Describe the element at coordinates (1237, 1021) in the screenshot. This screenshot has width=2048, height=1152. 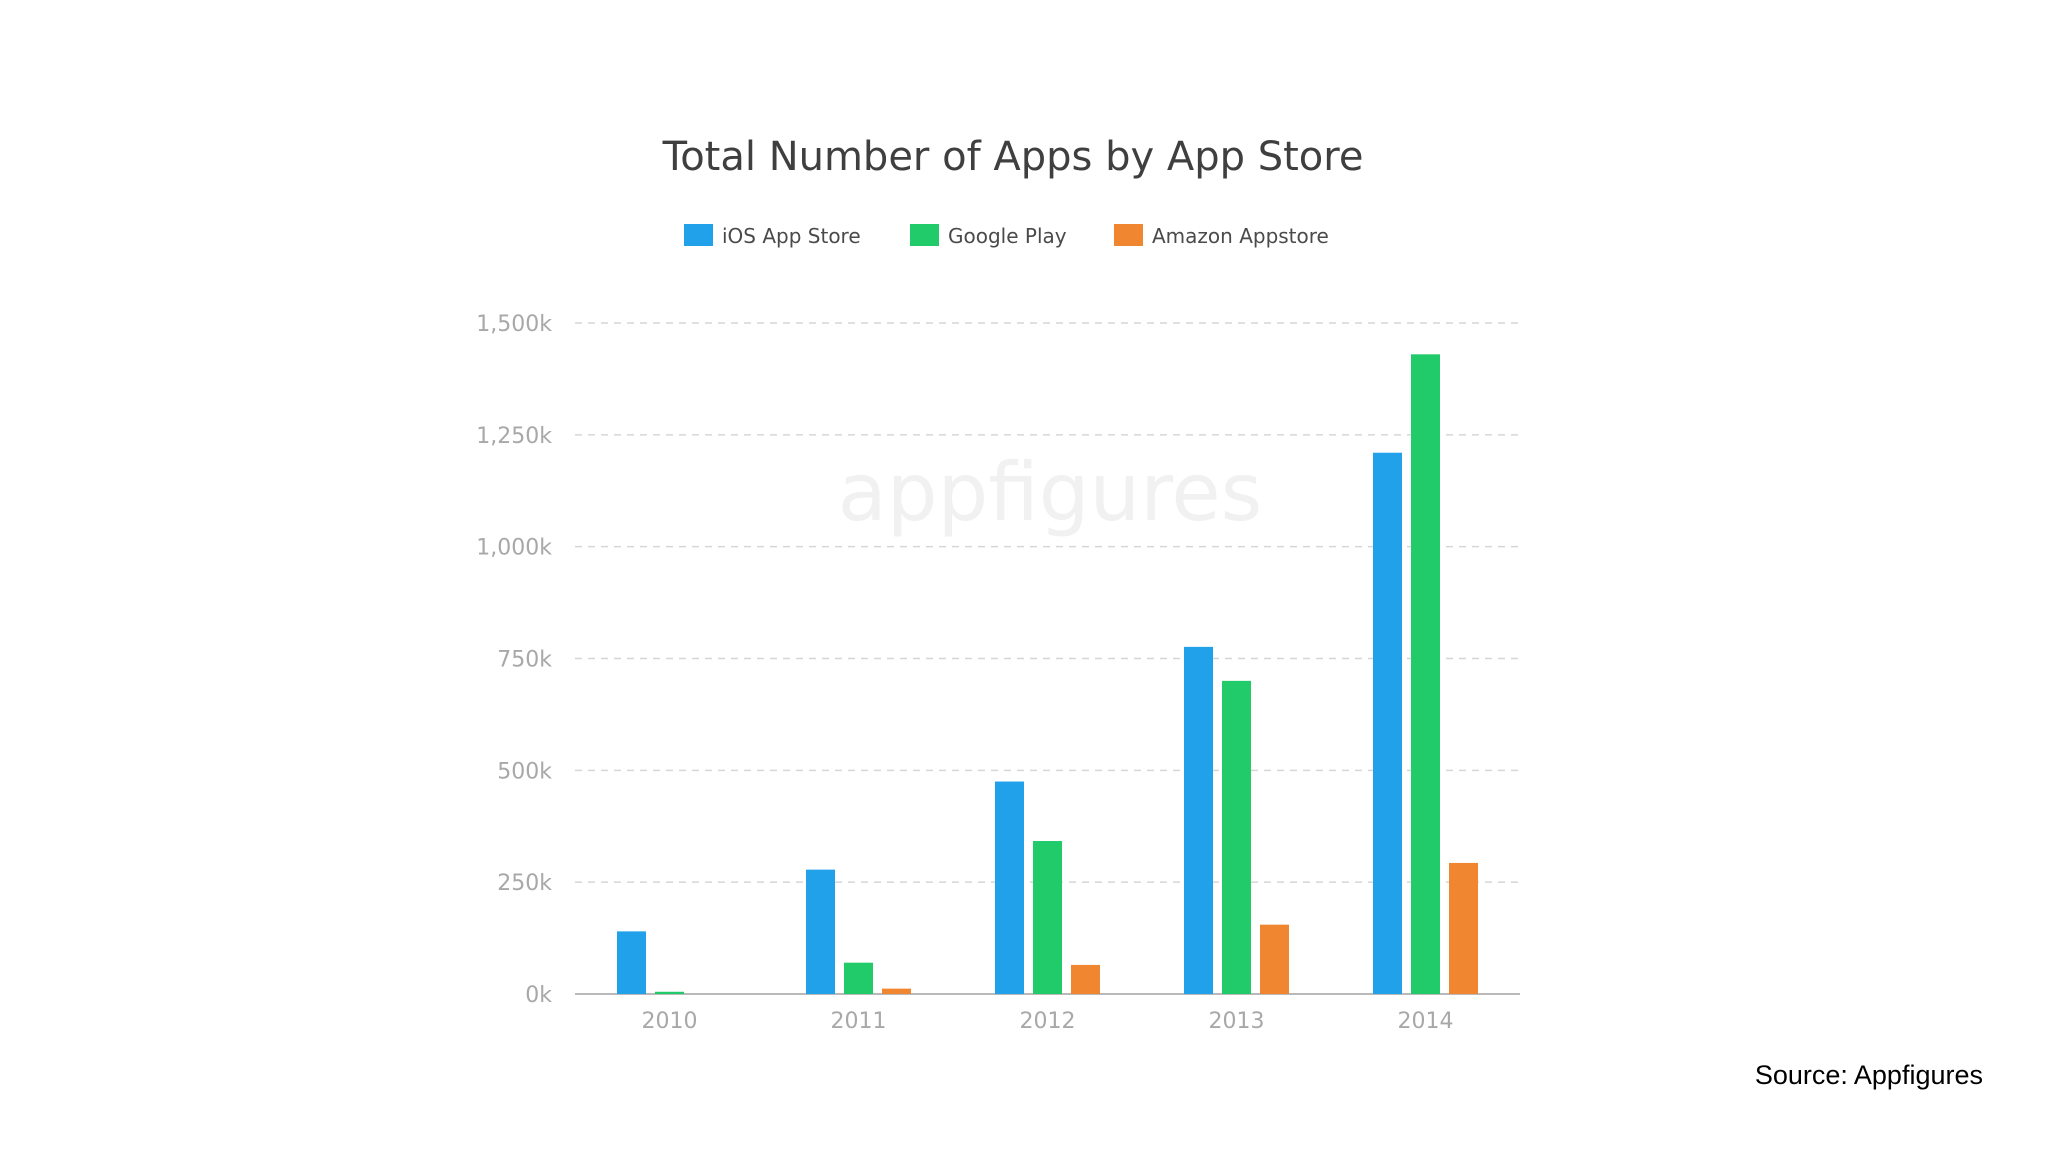
I see `x-tick-label: 2013` at that location.